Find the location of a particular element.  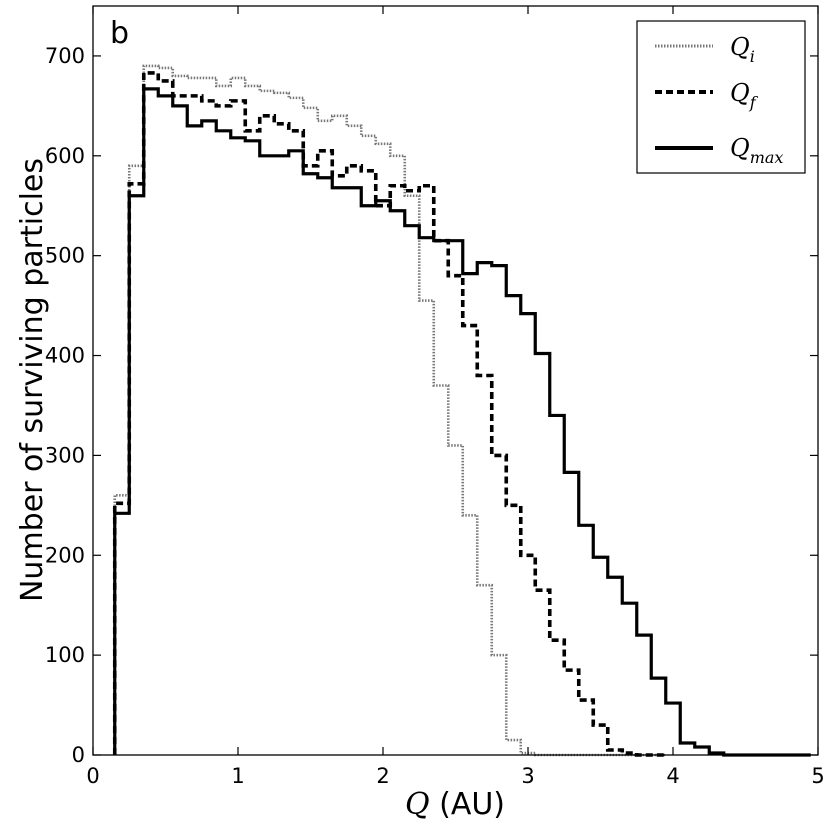

y-tick-label: 100 is located at coordinates (65, 655).